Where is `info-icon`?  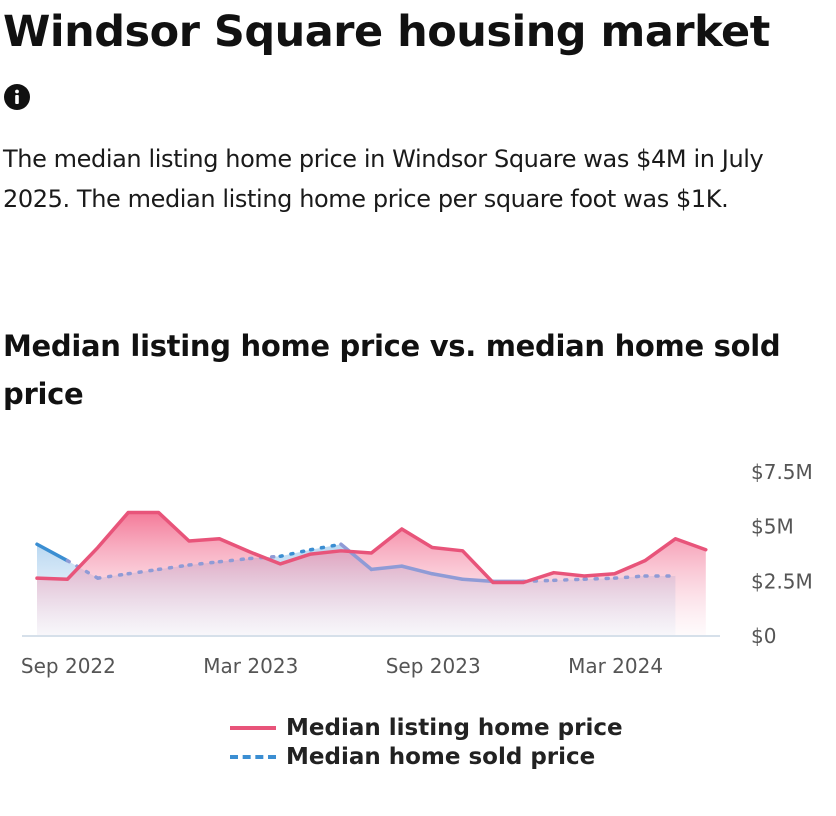 info-icon is located at coordinates (17, 97).